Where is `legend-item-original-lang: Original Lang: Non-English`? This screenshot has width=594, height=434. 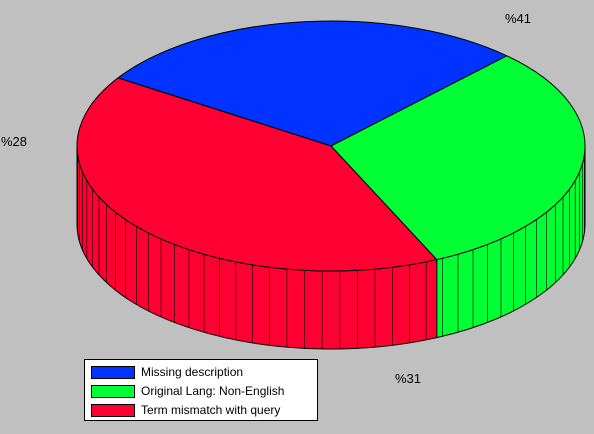
legend-item-original-lang: Original Lang: Non-English is located at coordinates (204, 391).